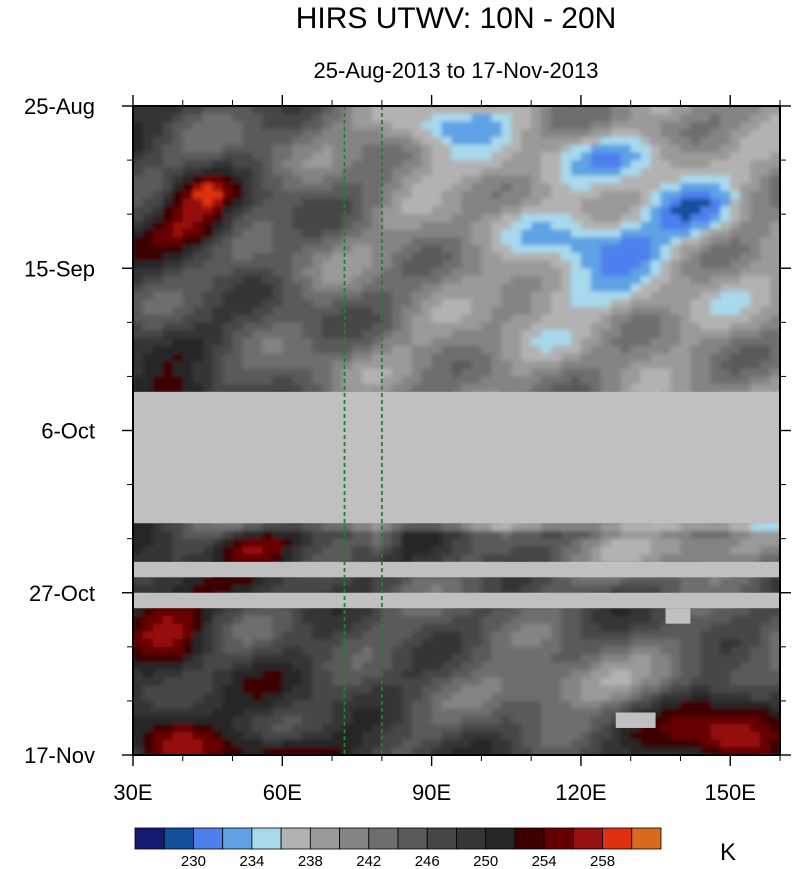  Describe the element at coordinates (580, 792) in the screenshot. I see `x-tick-label: 120E` at that location.